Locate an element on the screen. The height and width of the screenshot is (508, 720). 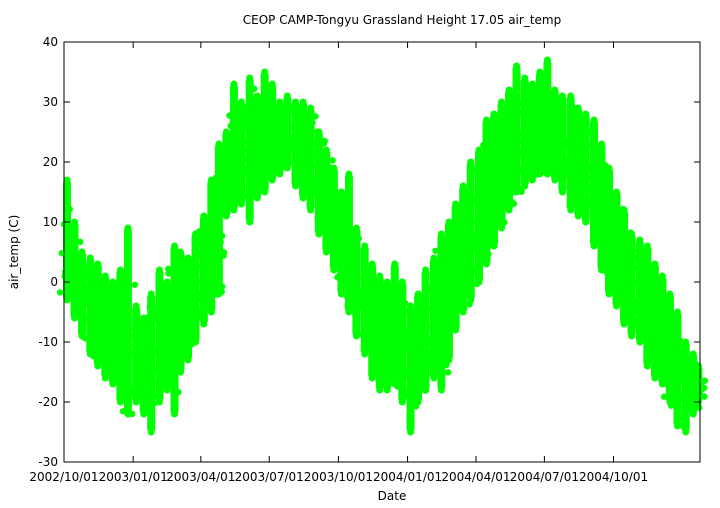
x-tick-label: 2003/10/01 is located at coordinates (338, 477).